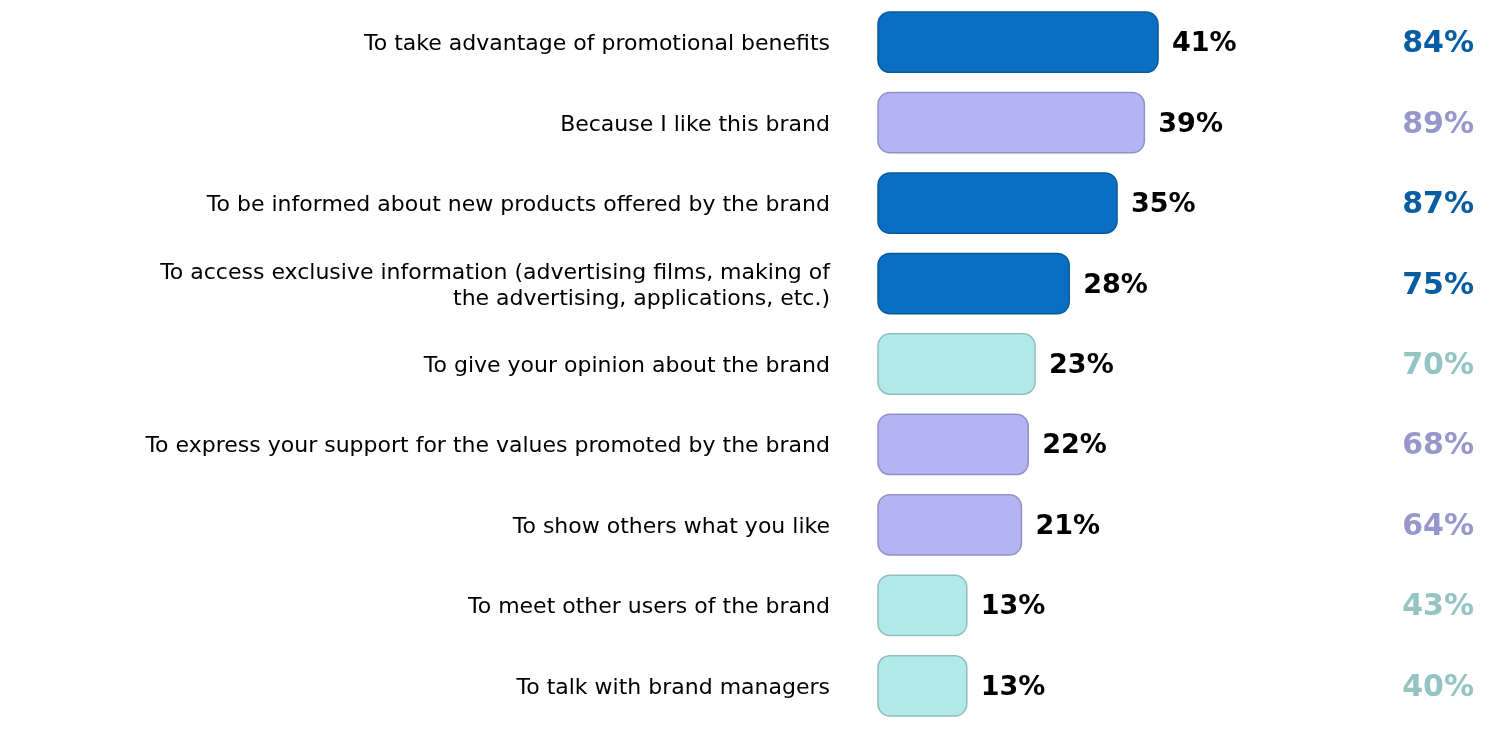 The image size is (1487, 729). I want to click on text: 43%, so click(1438, 605).